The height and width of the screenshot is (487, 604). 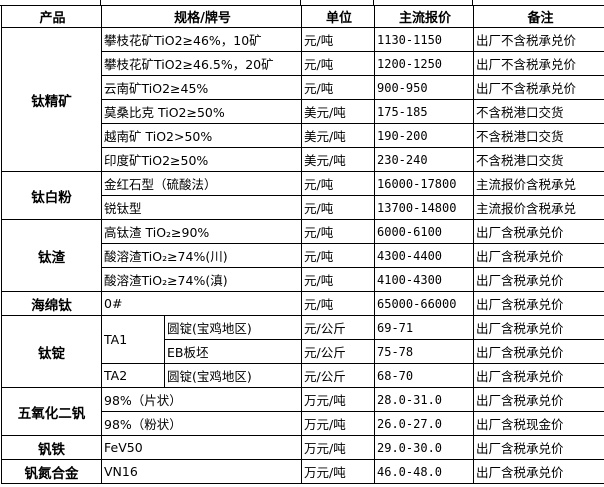 I want to click on price-cell: 28.0-31.0, so click(x=424, y=399).